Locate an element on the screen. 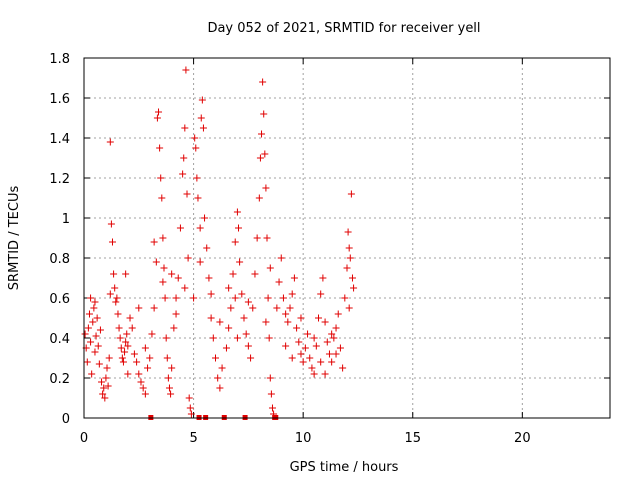  x-tick-label: 20 is located at coordinates (522, 438).